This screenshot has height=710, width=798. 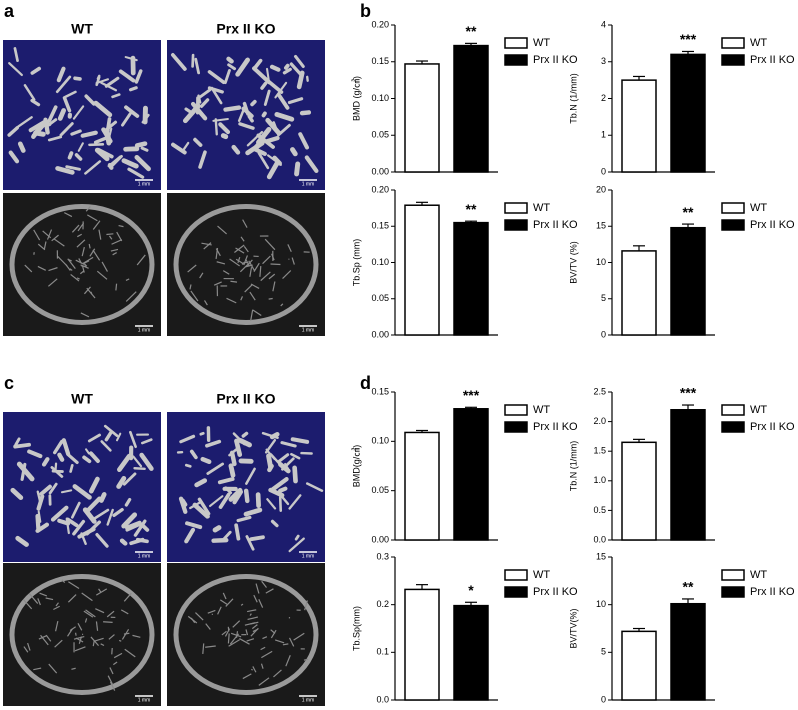 I want to click on legend-label: Prx II KO, so click(x=772, y=427).